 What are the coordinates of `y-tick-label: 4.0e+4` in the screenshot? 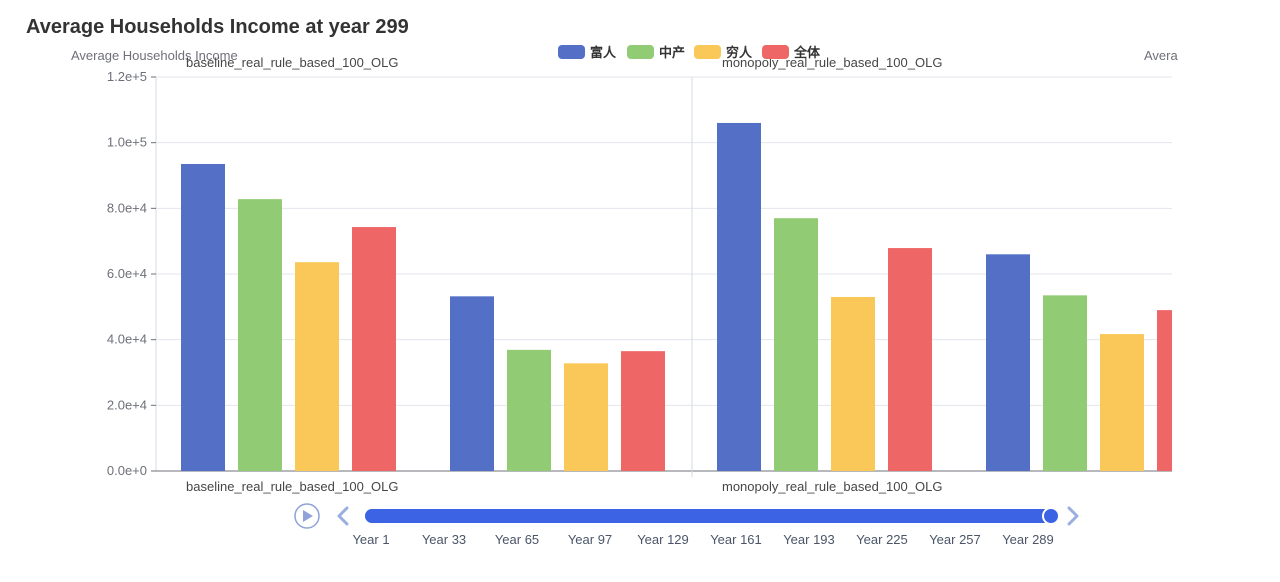 It's located at (127, 339).